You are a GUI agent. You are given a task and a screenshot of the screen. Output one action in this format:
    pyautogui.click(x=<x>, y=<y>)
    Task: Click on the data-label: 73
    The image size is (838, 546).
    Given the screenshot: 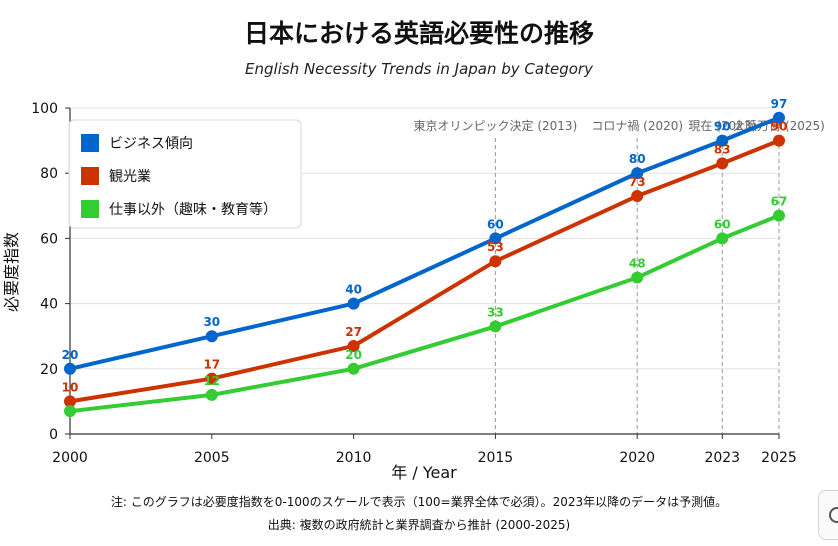 What is the action you would take?
    pyautogui.click(x=637, y=182)
    